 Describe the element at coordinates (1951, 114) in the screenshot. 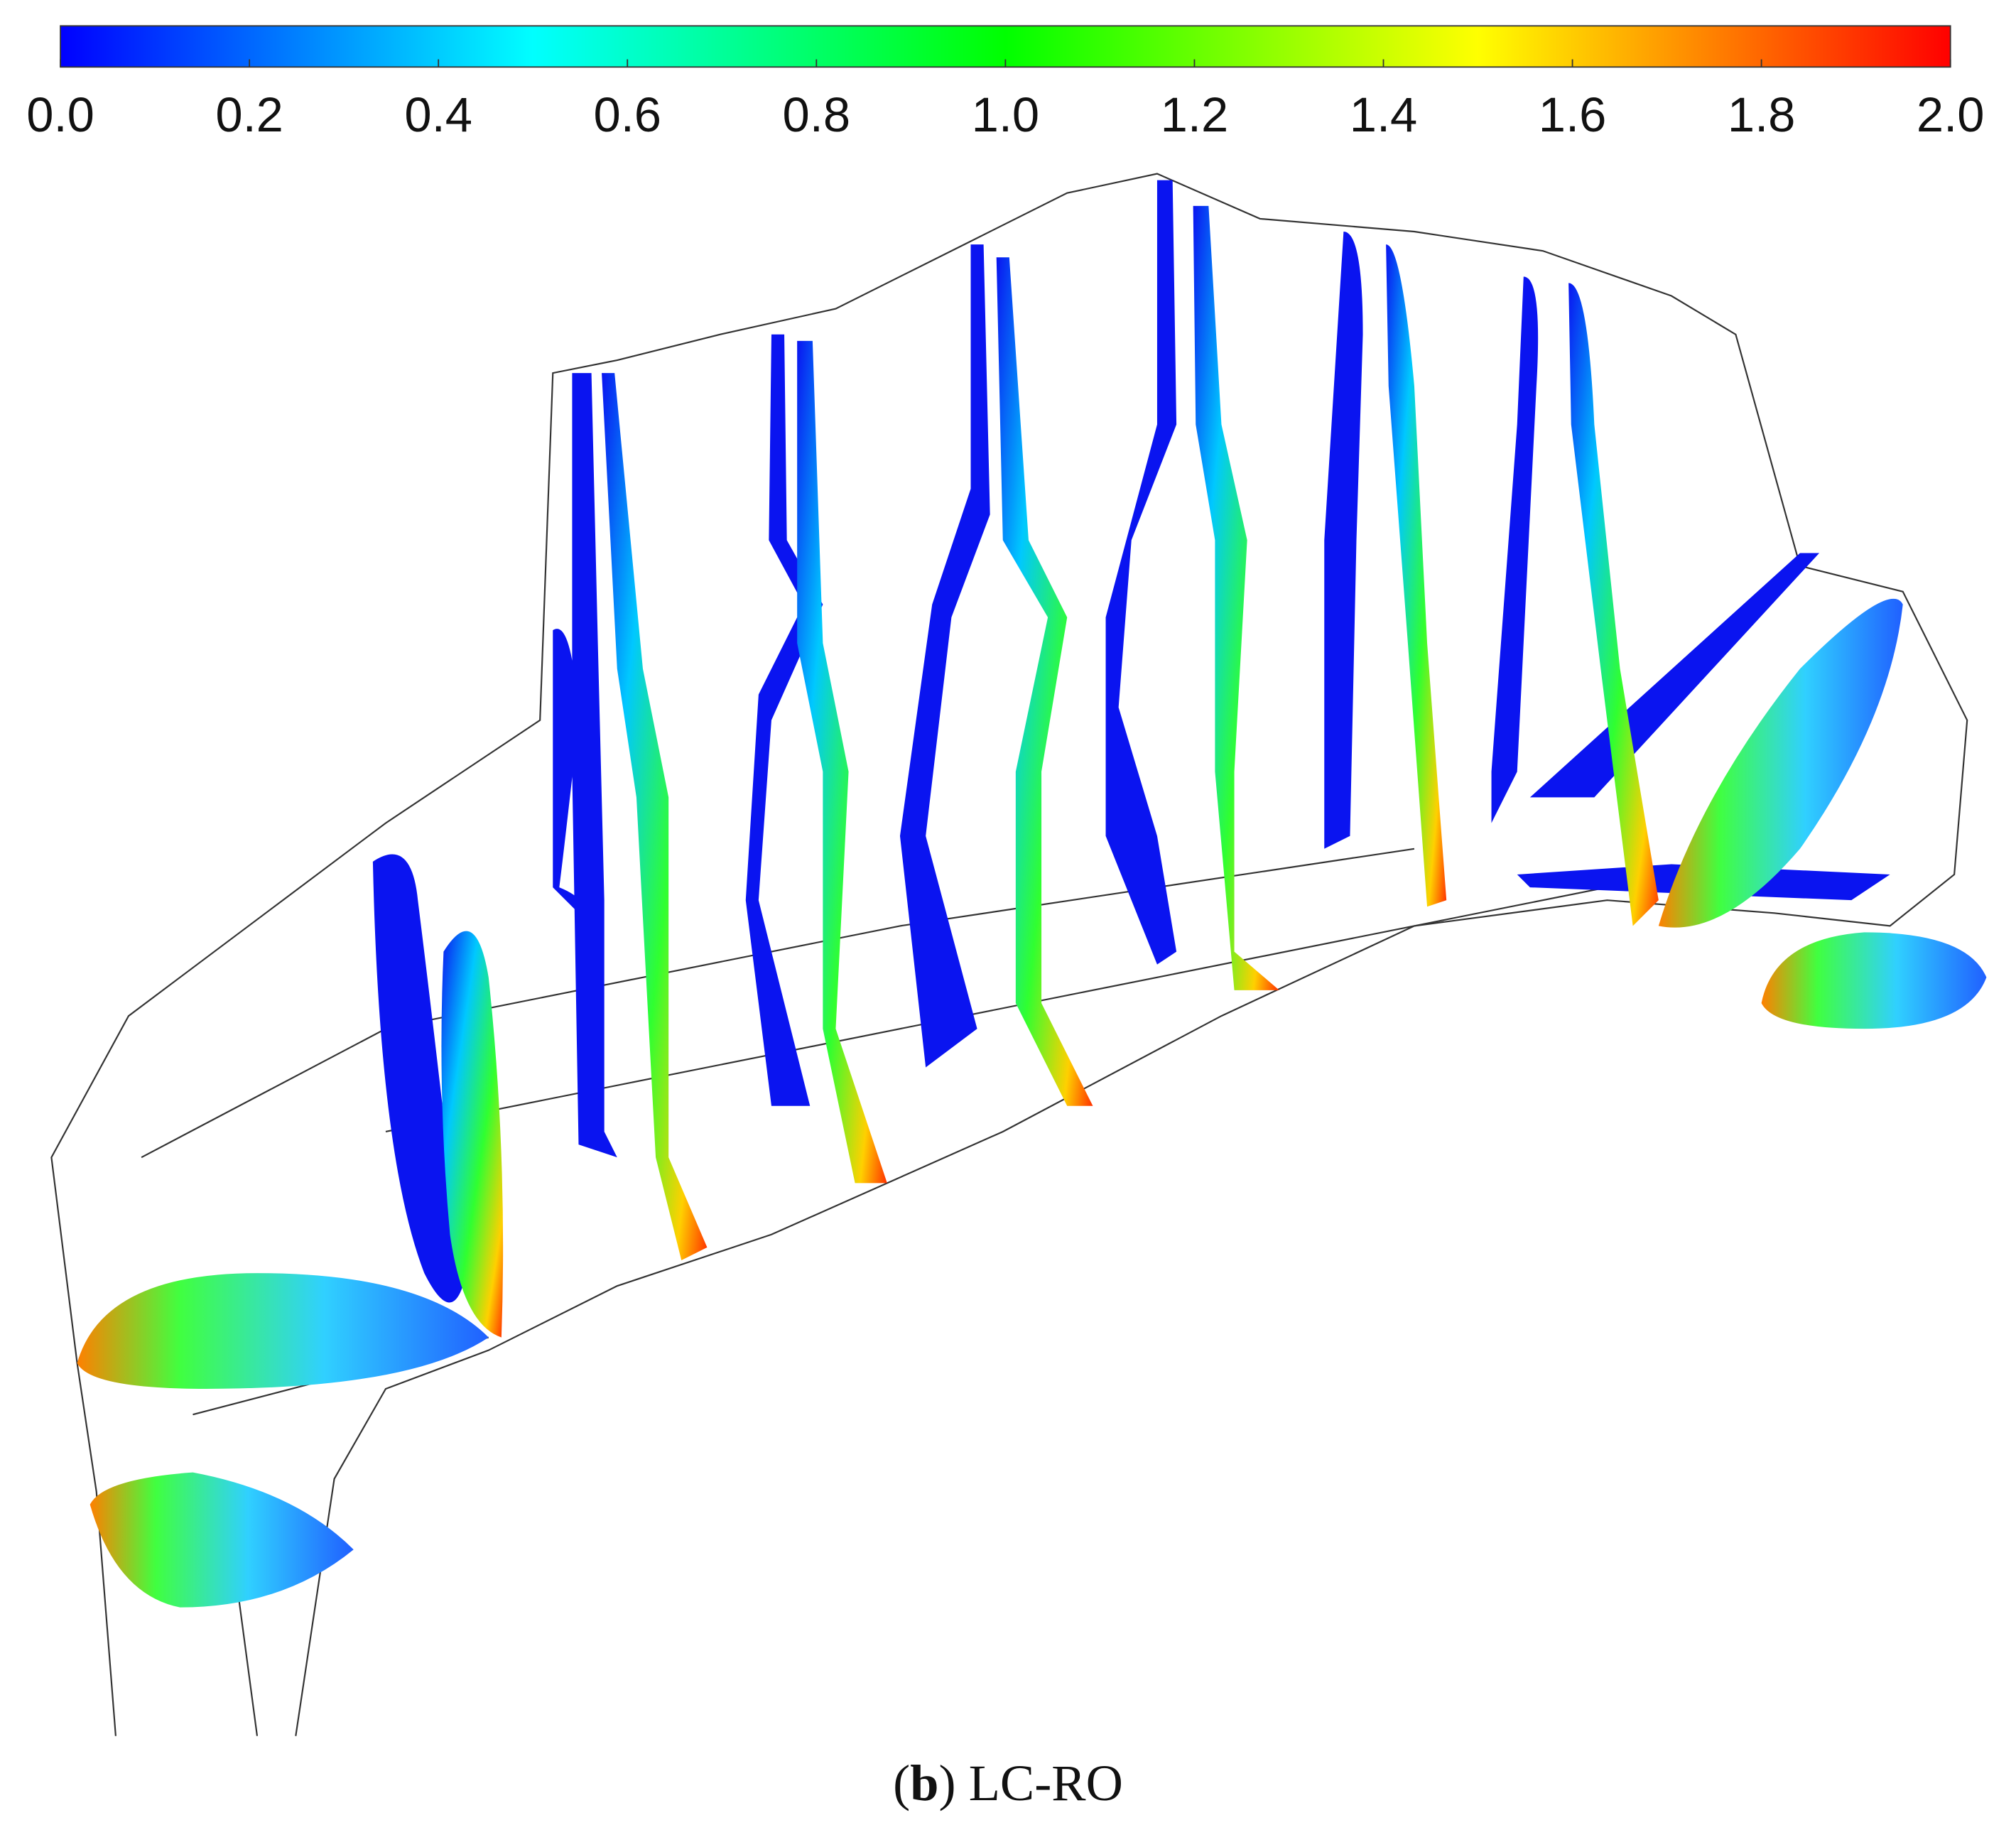

I see `tick-label: 2.0` at that location.